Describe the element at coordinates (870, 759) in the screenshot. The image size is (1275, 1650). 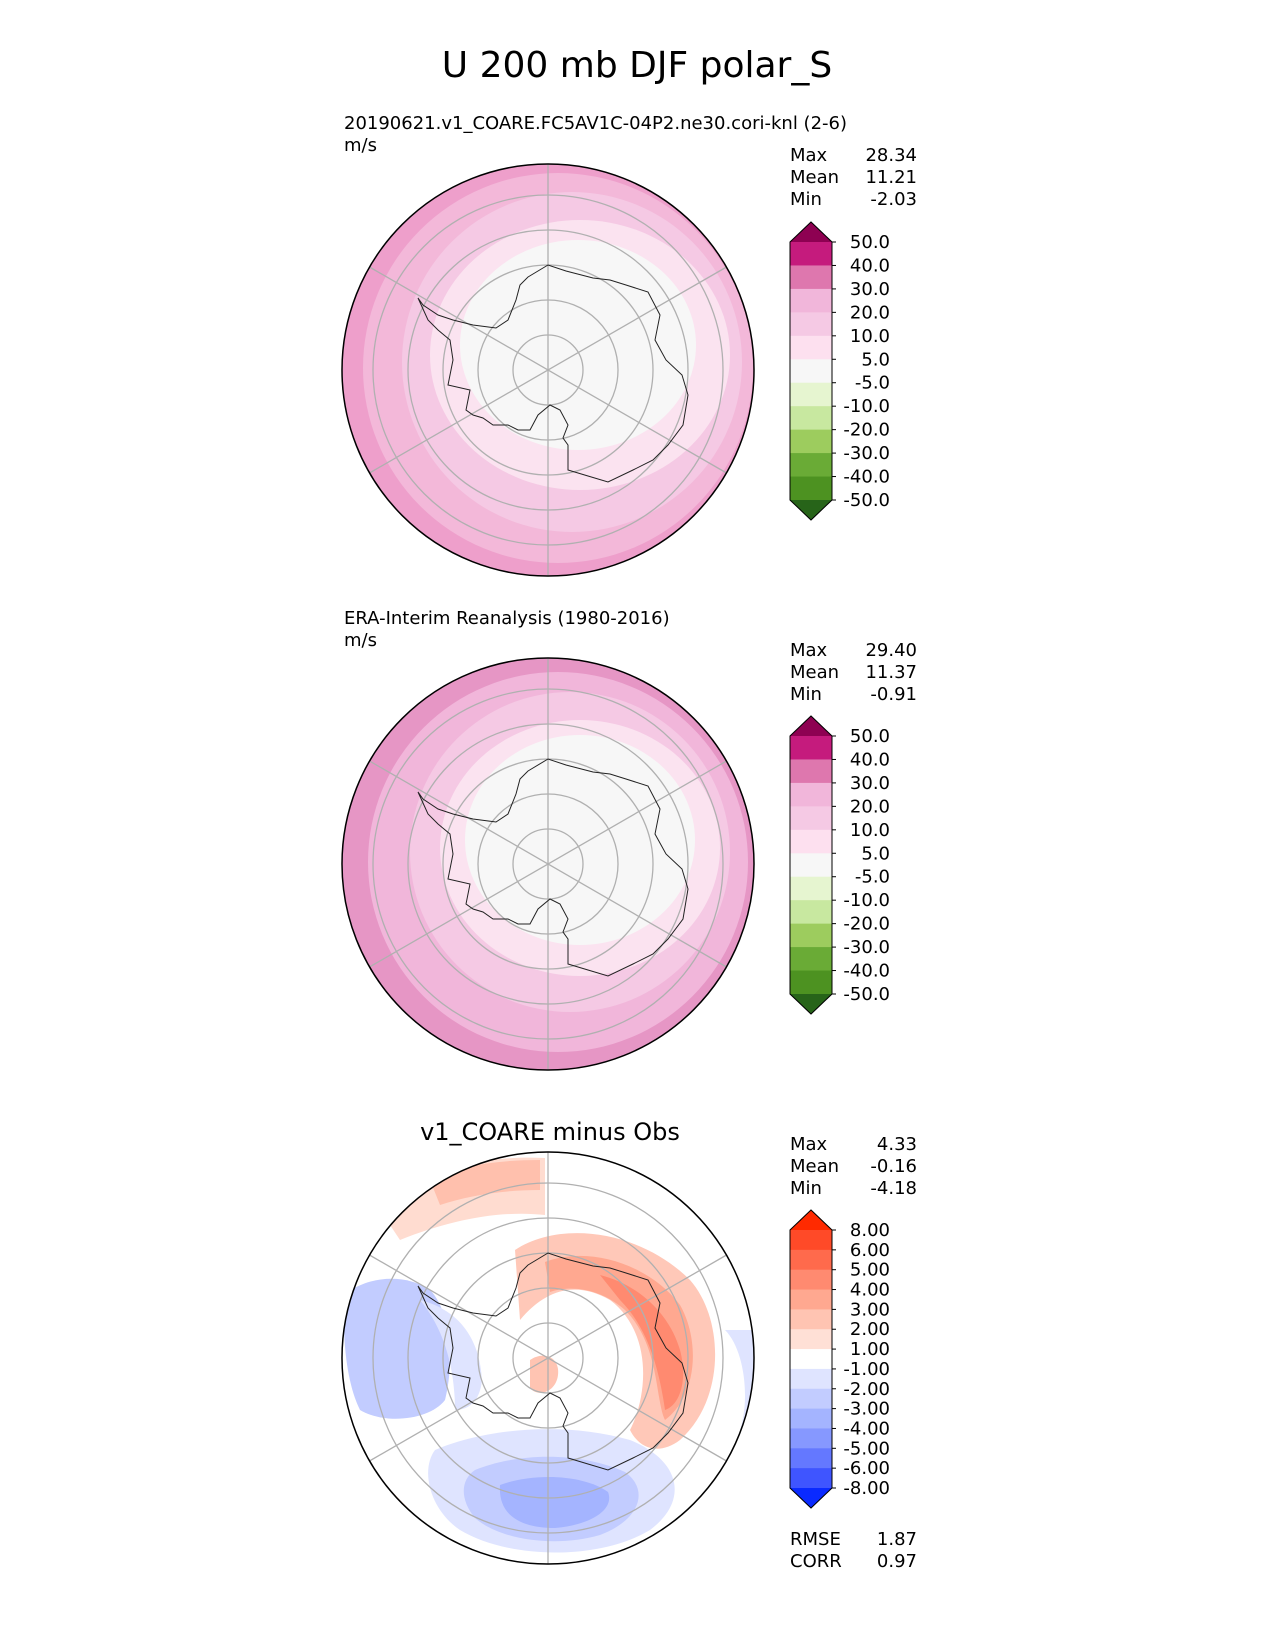
I see `colorbar-tick-label: 40.0` at that location.